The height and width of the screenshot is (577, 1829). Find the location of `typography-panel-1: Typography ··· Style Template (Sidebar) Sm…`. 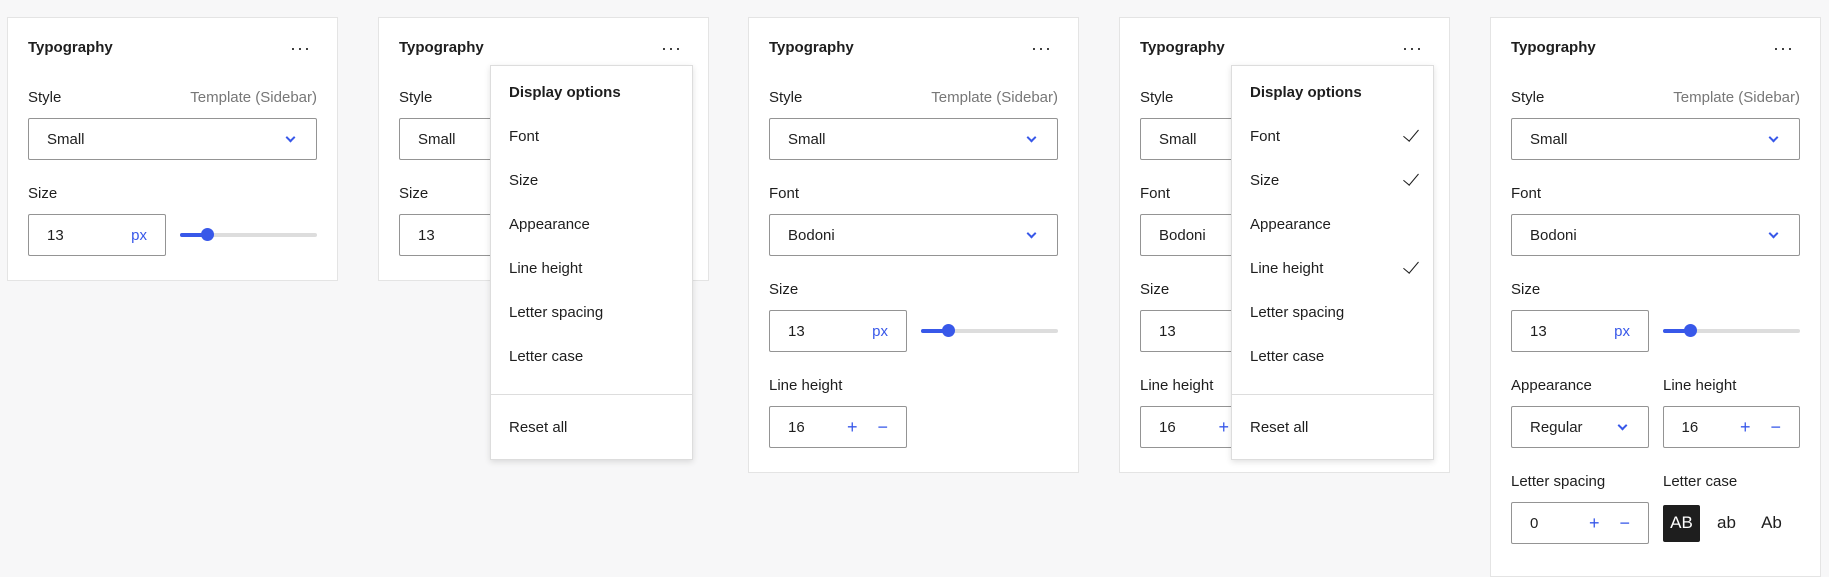

typography-panel-1: Typography ··· Style Template (Sidebar) Sm… is located at coordinates (172, 149).